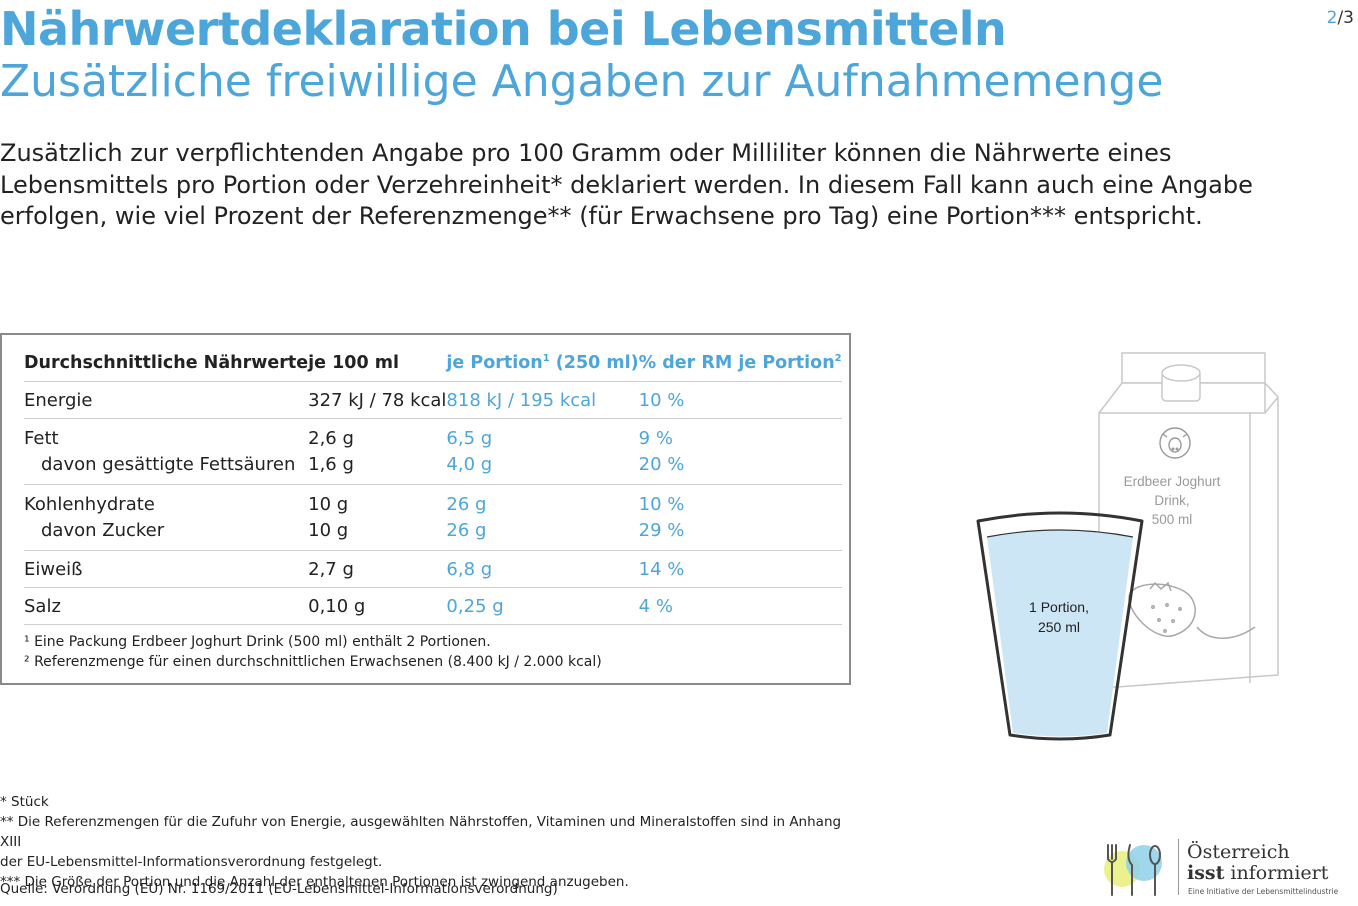  I want to click on table-row: davon Zucker 10 g 26 g 29 %, so click(433, 534).